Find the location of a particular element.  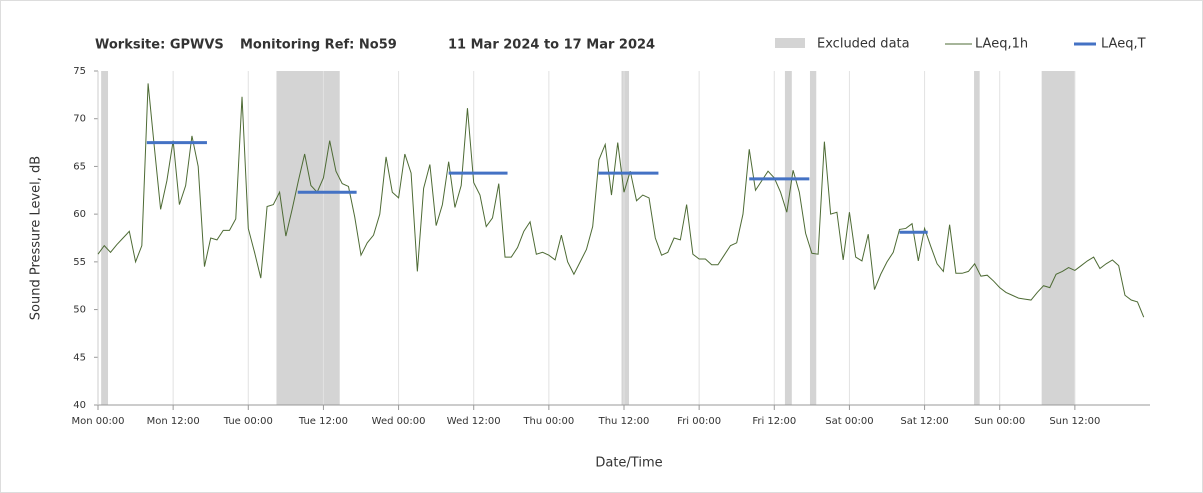

y-tick-label: 40 is located at coordinates (79, 405).